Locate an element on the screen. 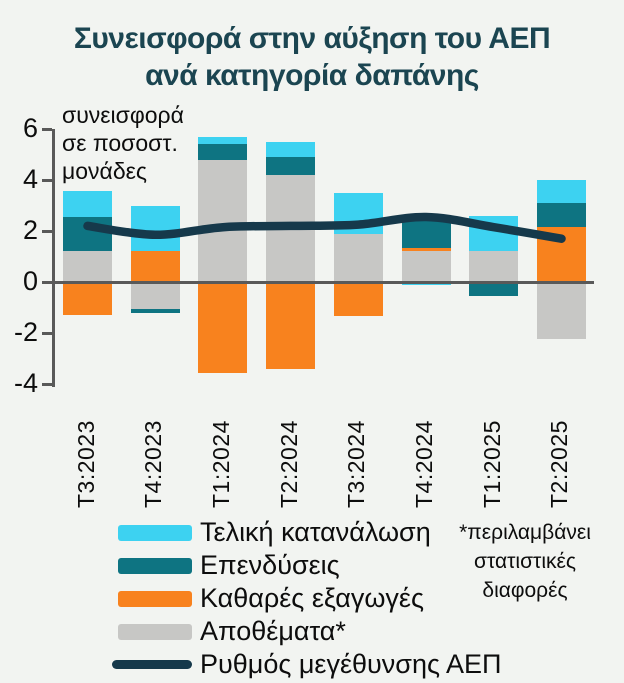 The image size is (624, 683). x-tick-label: T1:2024 is located at coordinates (220, 464).